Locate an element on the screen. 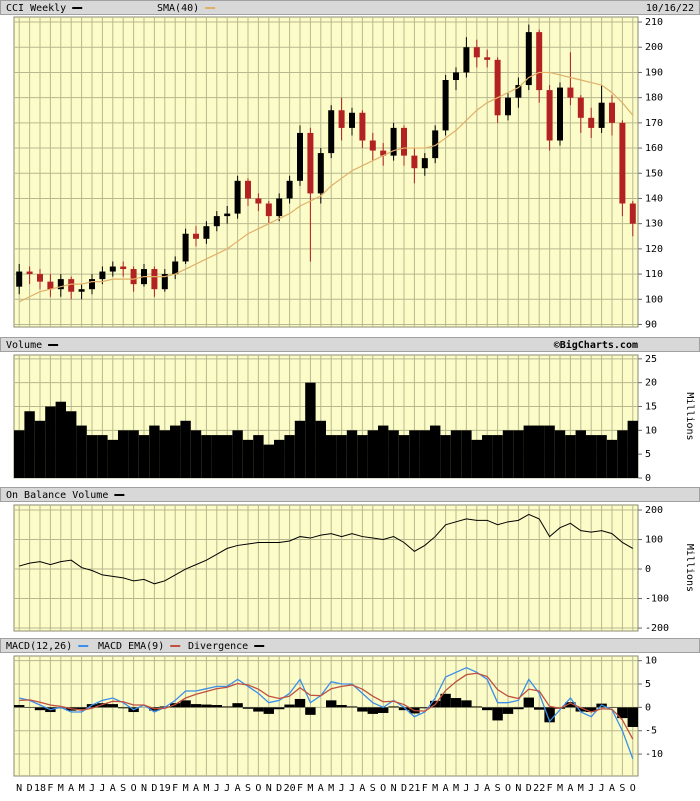 Image resolution: width=700 pixels, height=801 pixels. x-tick-label: S is located at coordinates (622, 788).